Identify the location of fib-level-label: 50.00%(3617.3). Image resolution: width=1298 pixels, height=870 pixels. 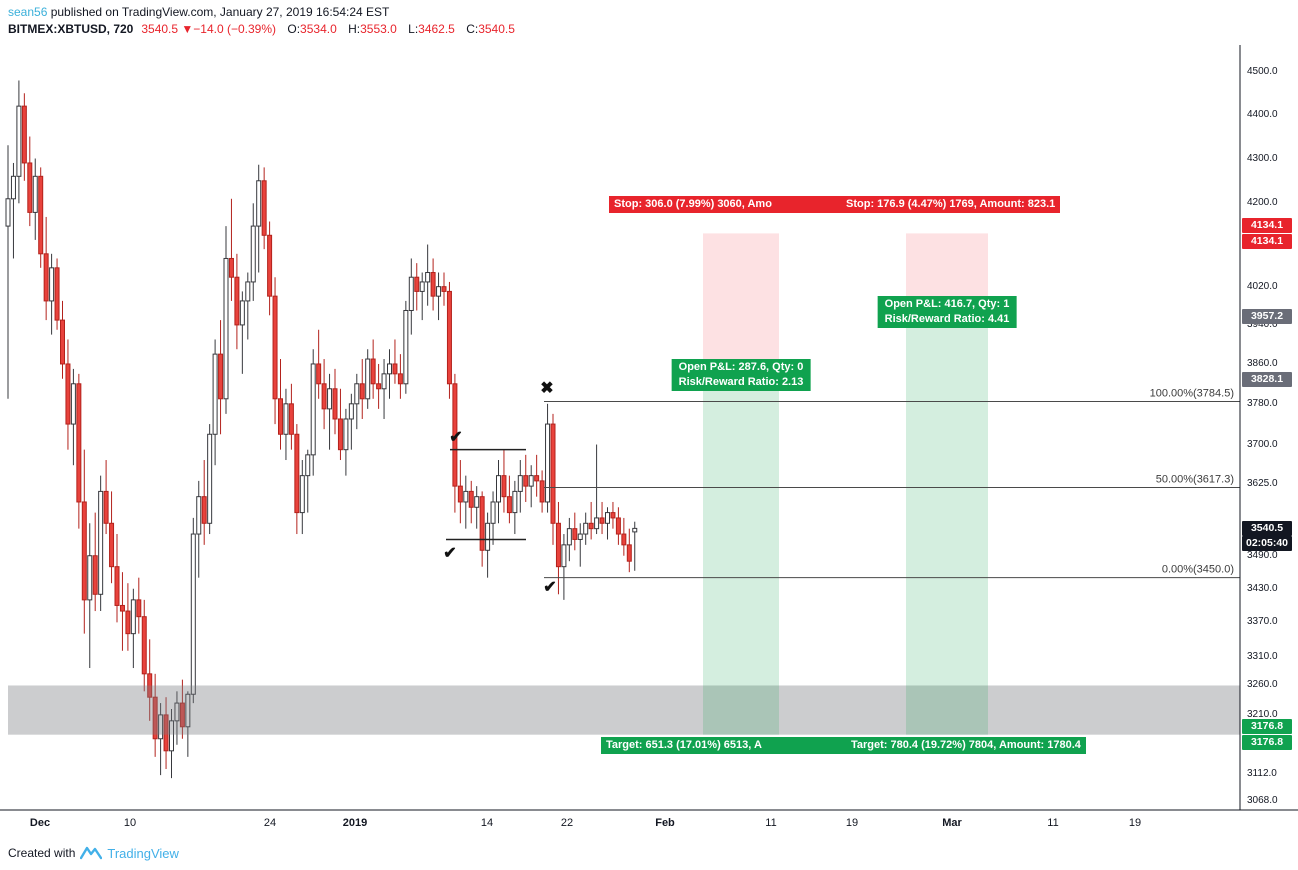
(1195, 480).